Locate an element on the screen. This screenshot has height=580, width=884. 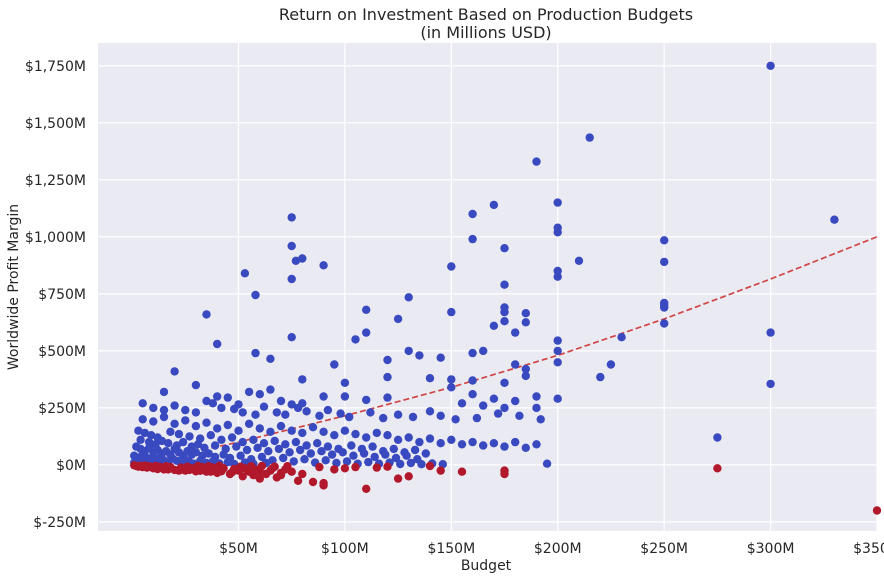
y-tick-label: $1,500M is located at coordinates (55, 124).